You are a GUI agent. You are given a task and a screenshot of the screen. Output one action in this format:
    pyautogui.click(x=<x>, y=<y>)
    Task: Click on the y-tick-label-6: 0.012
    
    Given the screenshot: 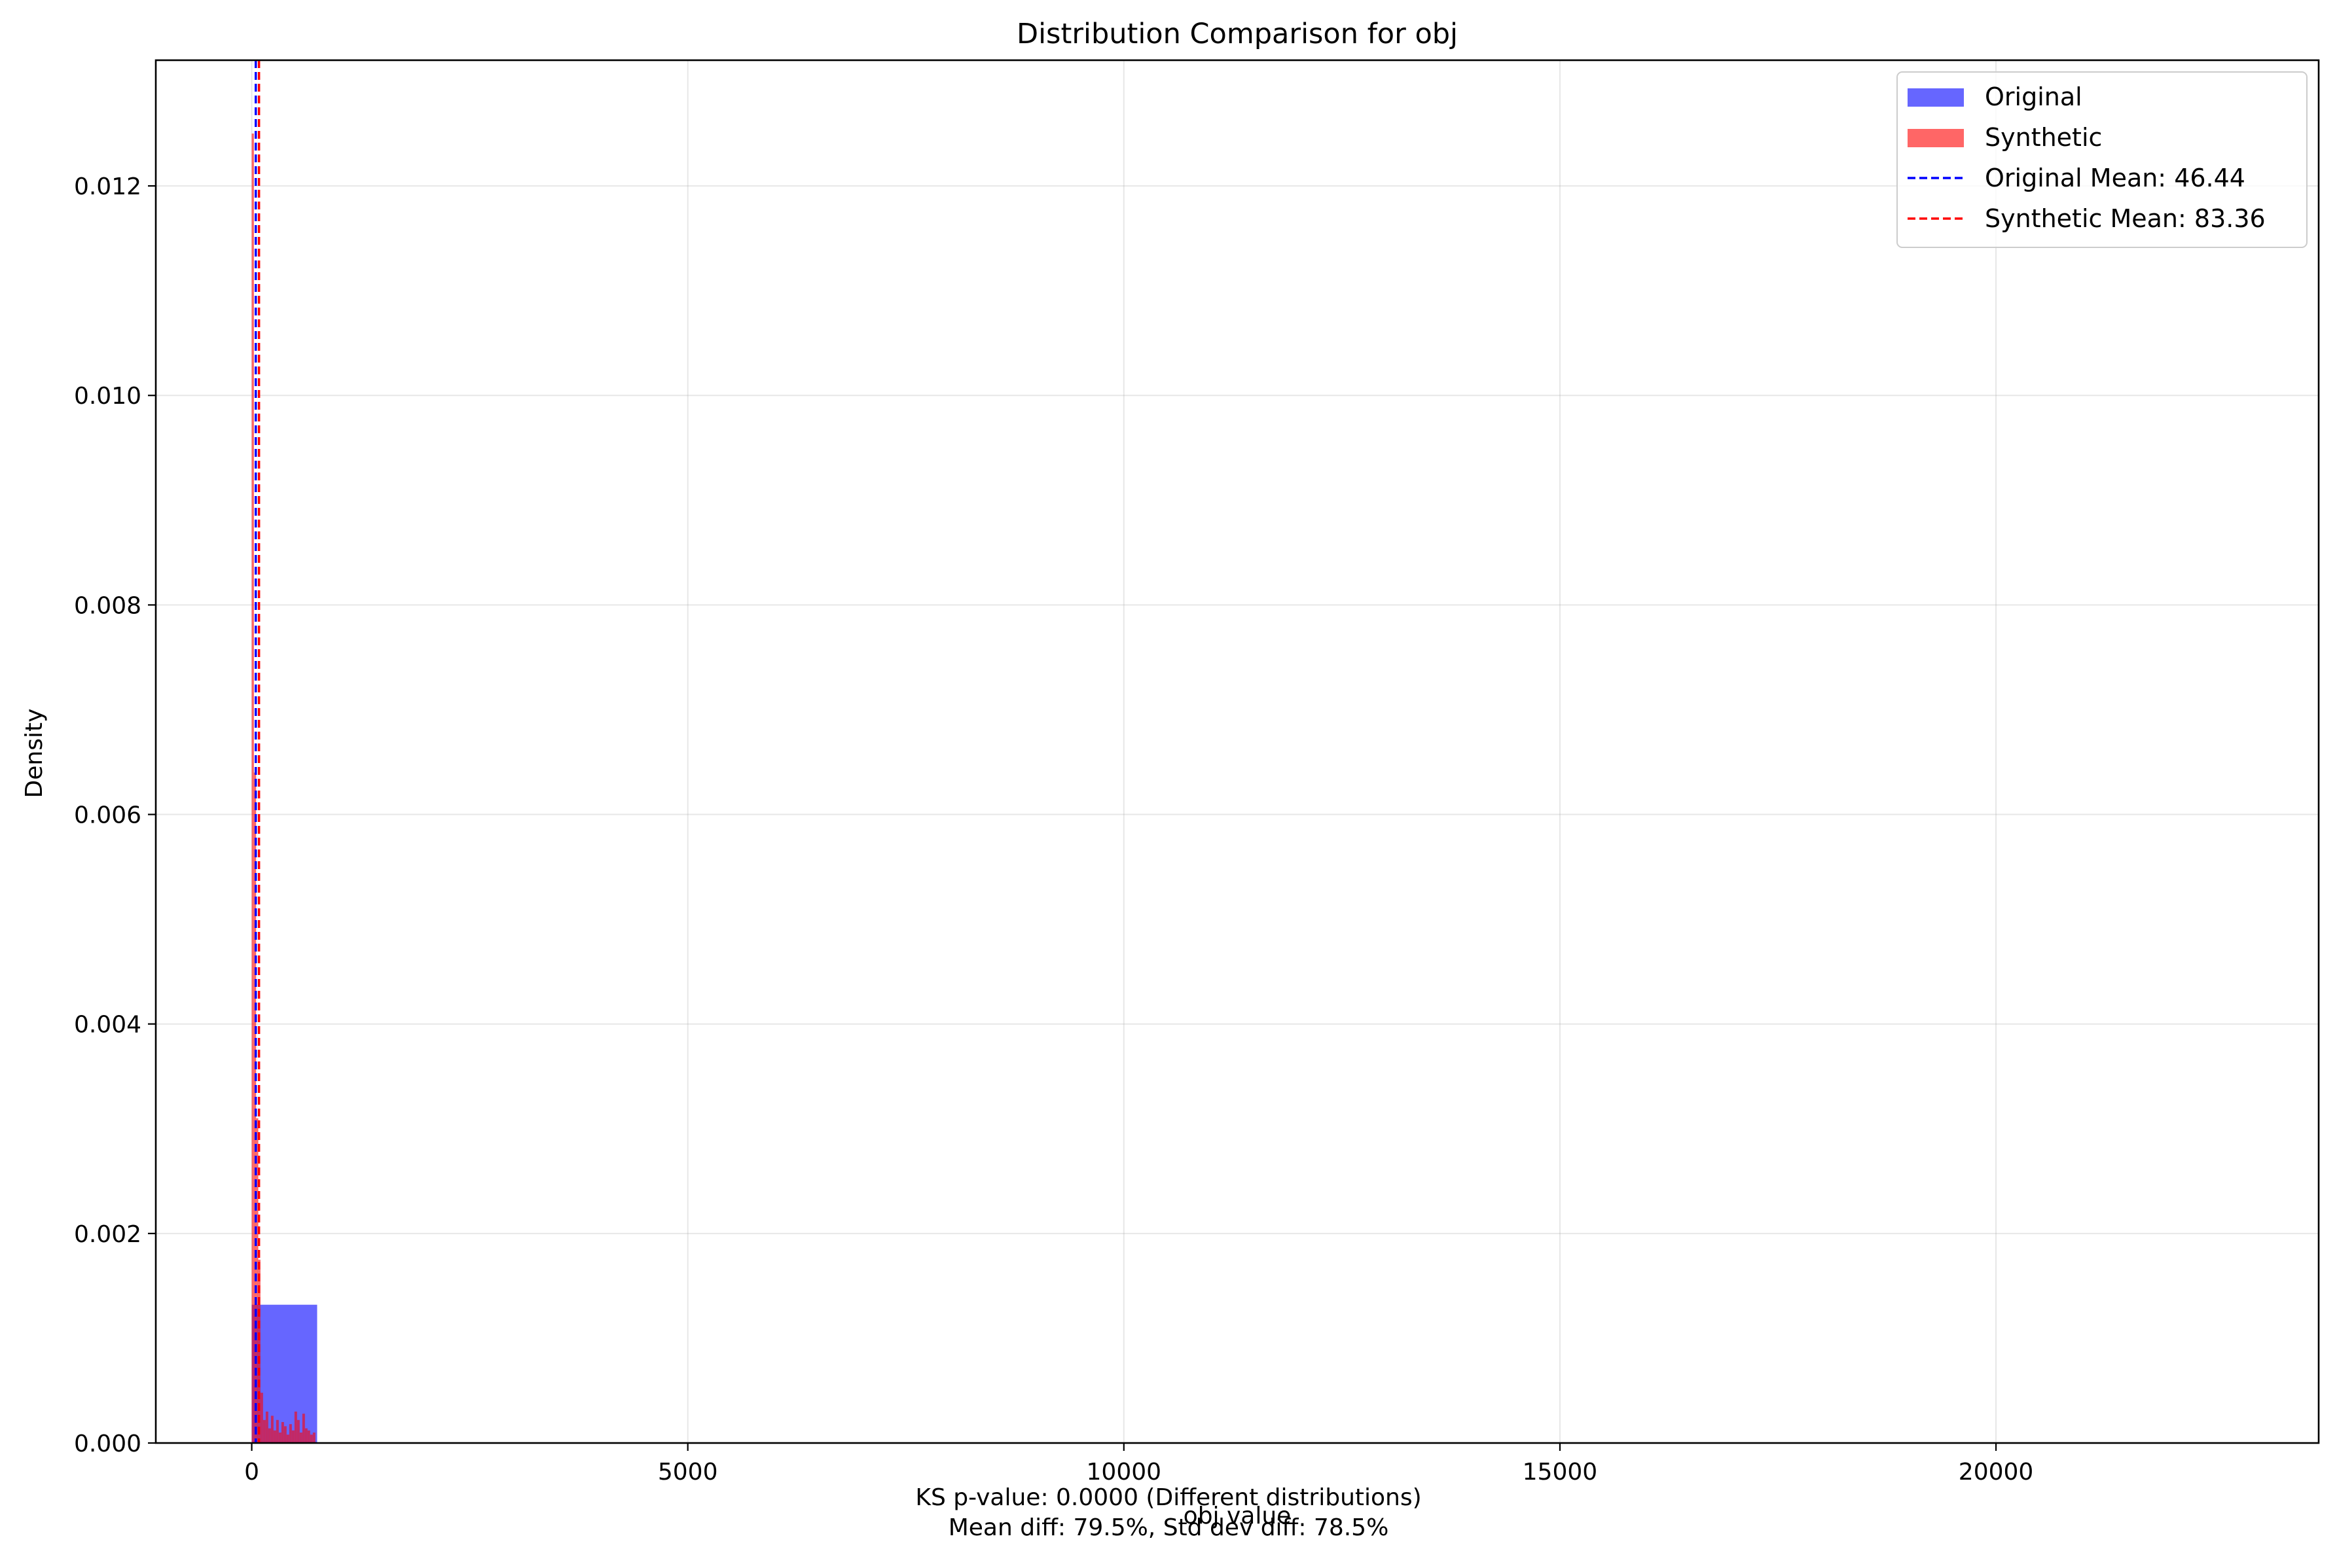 What is the action you would take?
    pyautogui.click(x=107, y=186)
    